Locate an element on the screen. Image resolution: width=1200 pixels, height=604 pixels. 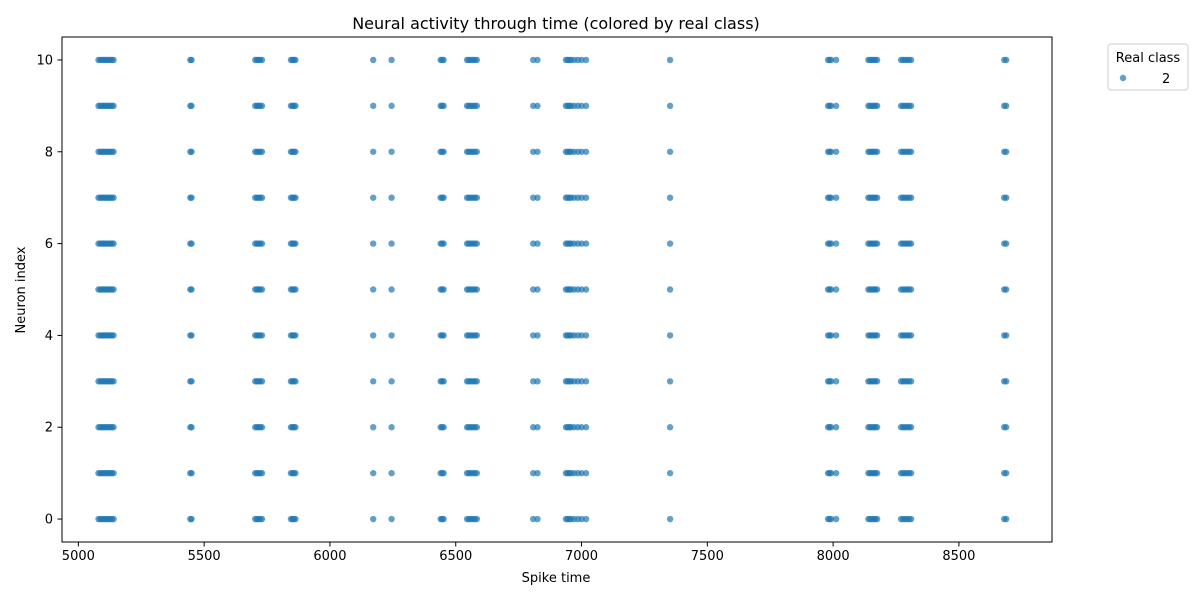
y-tick-label: 6 is located at coordinates (49, 244).